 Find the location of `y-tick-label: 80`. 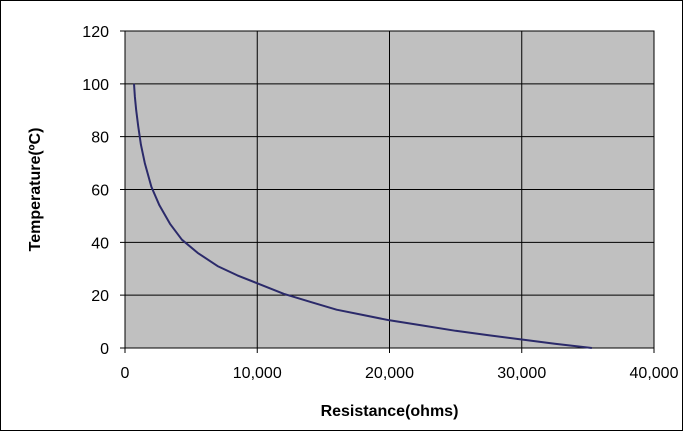

y-tick-label: 80 is located at coordinates (100, 138).